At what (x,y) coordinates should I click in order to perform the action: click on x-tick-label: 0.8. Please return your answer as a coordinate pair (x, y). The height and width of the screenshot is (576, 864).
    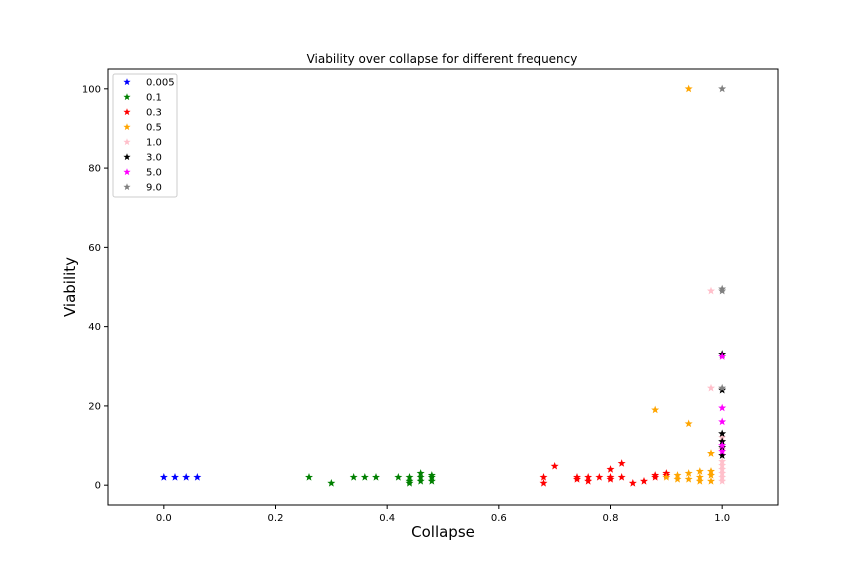
    Looking at the image, I should click on (611, 518).